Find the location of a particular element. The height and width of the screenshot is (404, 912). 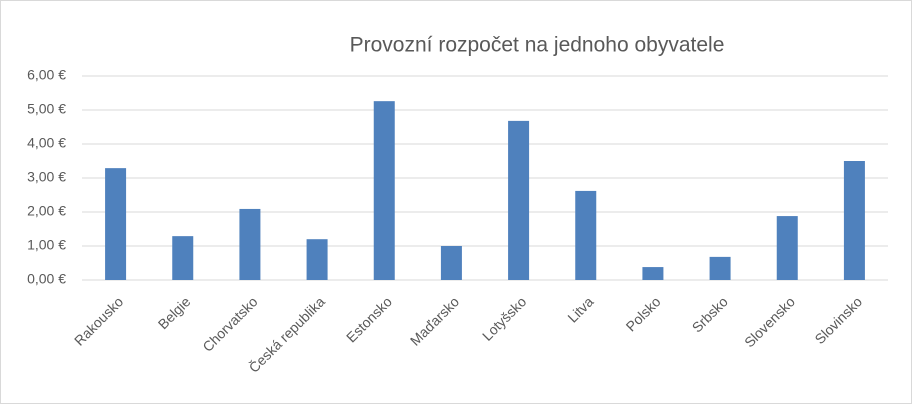

y-tick-label: 0,00 € is located at coordinates (46, 279).